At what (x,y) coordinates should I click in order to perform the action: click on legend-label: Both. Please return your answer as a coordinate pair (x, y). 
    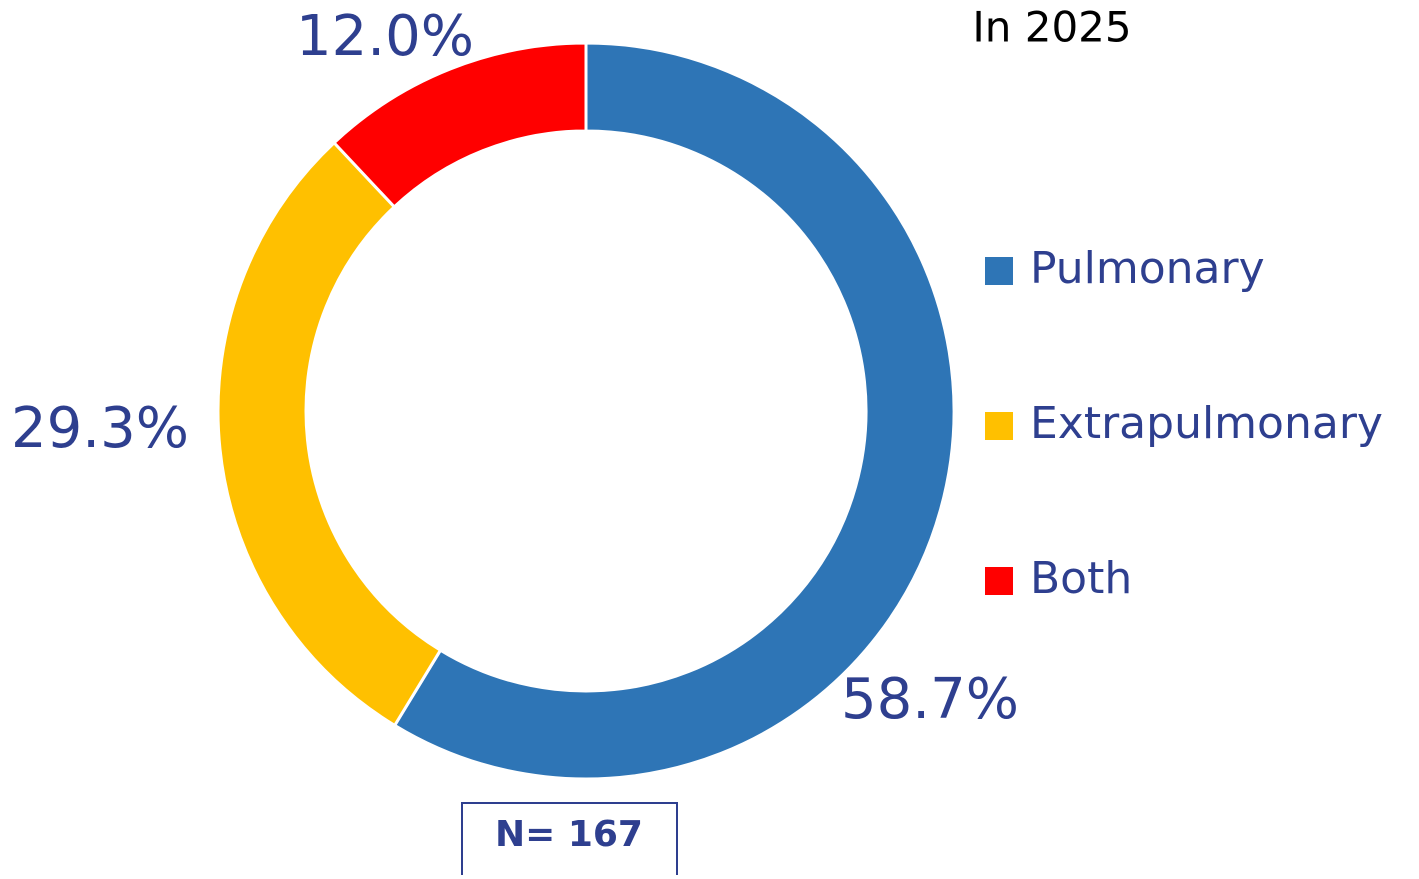
    Looking at the image, I should click on (1081, 578).